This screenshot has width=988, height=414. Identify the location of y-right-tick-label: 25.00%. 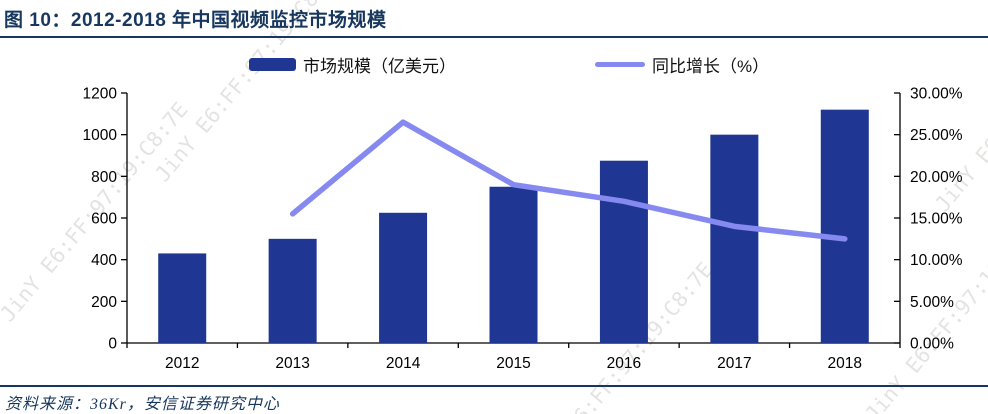
(936, 135).